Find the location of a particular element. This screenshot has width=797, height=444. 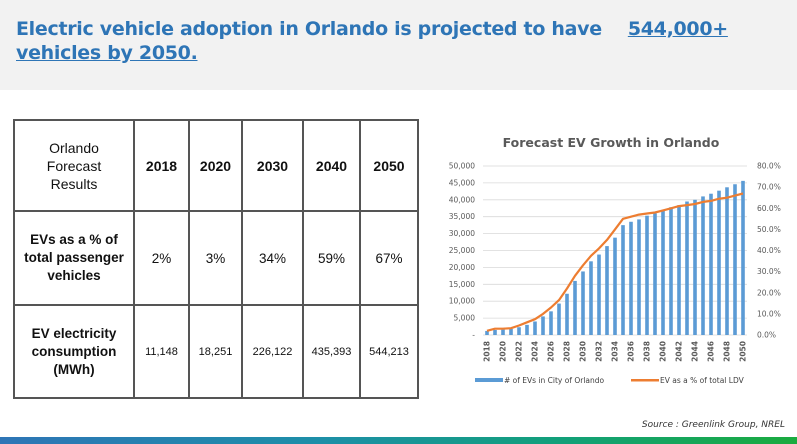

left-axis-tick-label: 10,000 is located at coordinates (462, 301).